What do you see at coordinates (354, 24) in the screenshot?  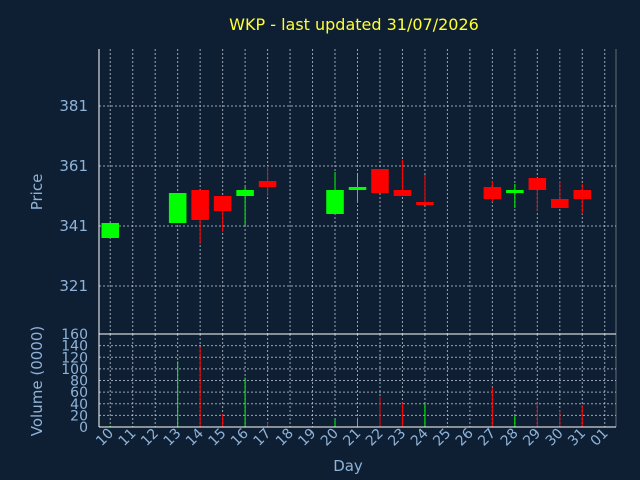 I see `chart-title: WKP - last updated 31/07/2026` at bounding box center [354, 24].